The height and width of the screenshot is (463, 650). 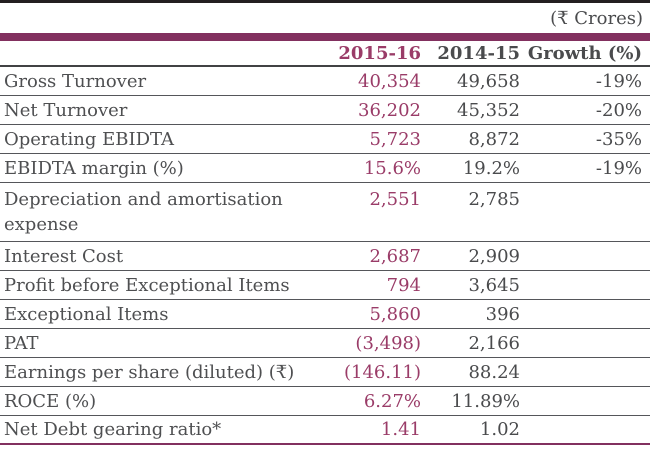 What do you see at coordinates (325, 314) in the screenshot?
I see `table-row: Exceptional Items 5,860 396` at bounding box center [325, 314].